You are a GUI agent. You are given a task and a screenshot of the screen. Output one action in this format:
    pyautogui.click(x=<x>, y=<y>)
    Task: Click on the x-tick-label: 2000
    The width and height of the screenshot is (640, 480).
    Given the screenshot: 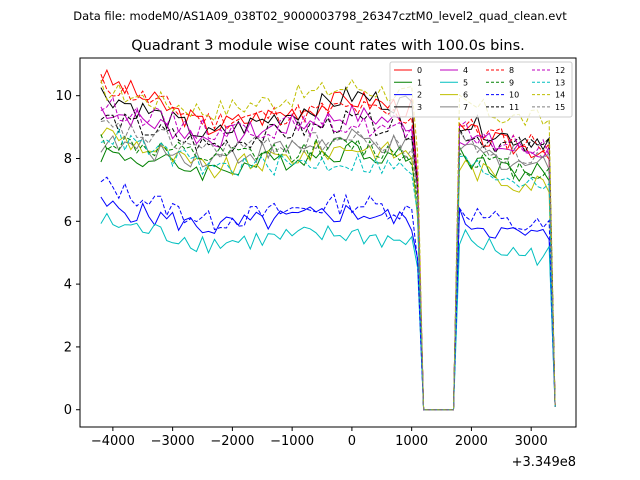 What is the action you would take?
    pyautogui.click(x=471, y=441)
    